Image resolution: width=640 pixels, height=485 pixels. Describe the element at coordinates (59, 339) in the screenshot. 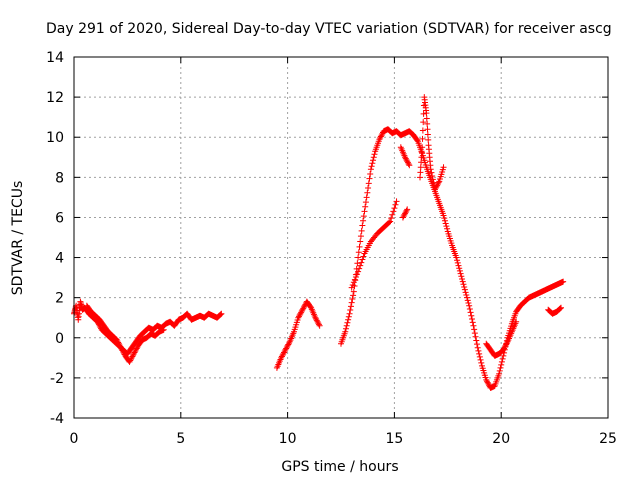

I see `y-tick-label: 0` at that location.